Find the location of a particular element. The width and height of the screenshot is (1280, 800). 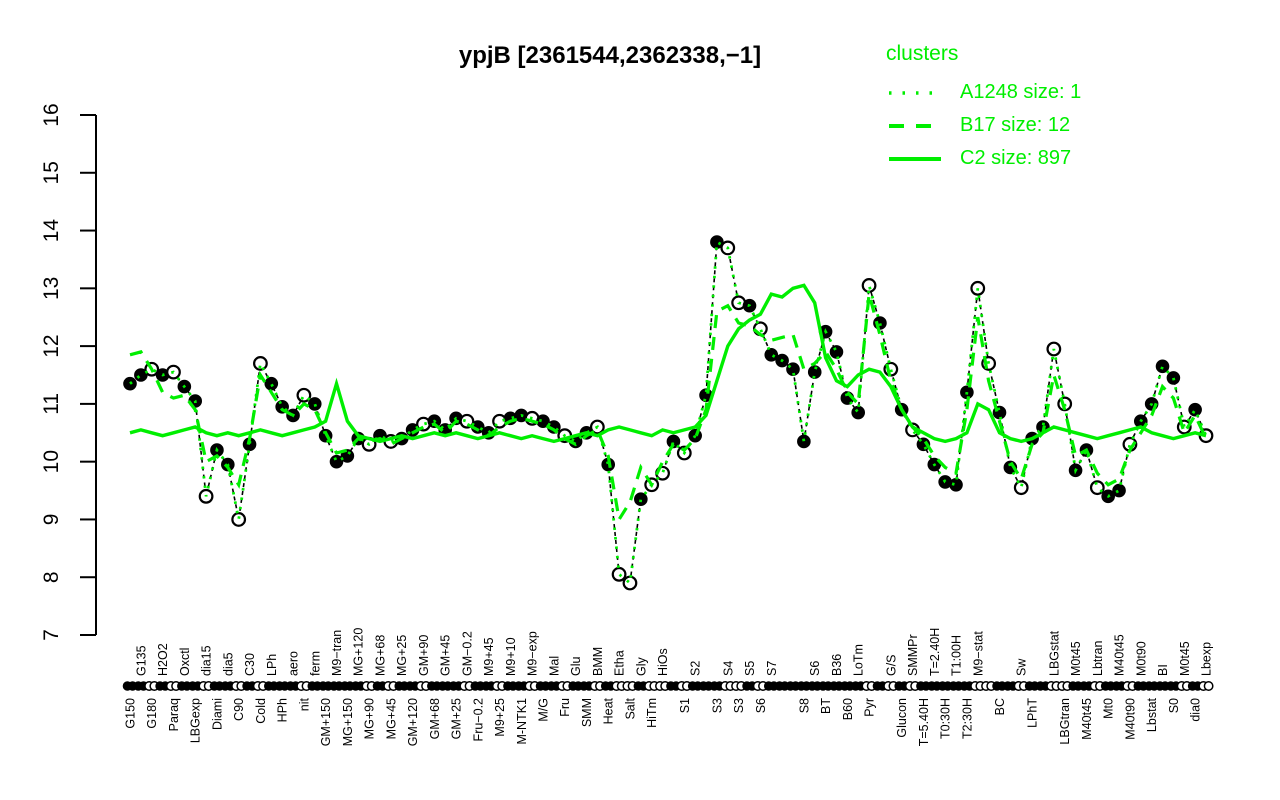

y-tick-label: 16 is located at coordinates (51, 114).